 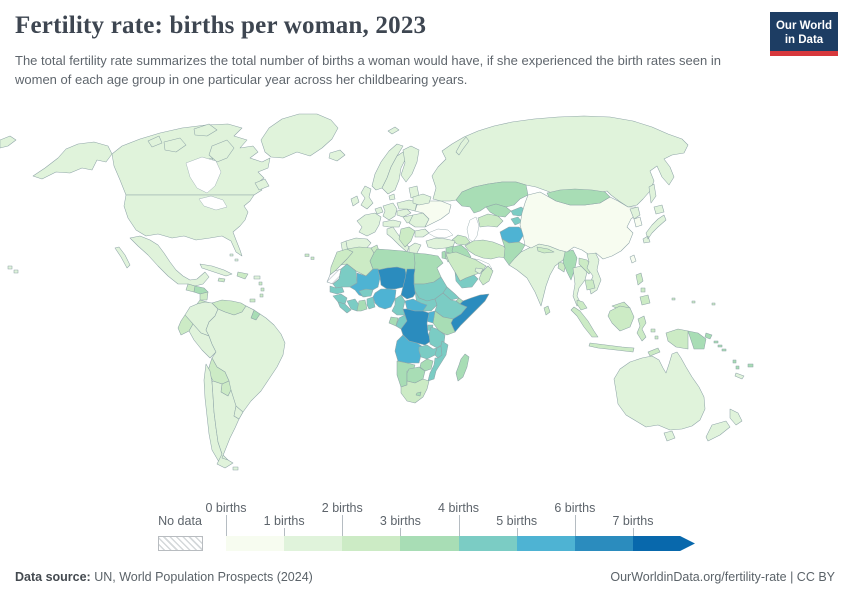 I want to click on country-solomon-islands, so click(x=720, y=346).